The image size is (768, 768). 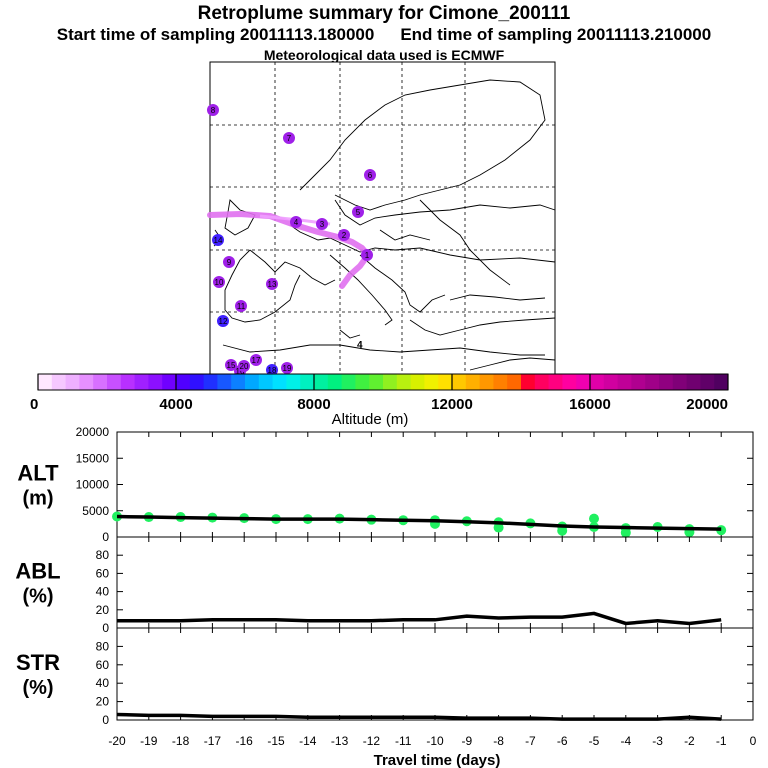 What do you see at coordinates (385, 484) in the screenshot?
I see `panel-1: 0 5000 10000 15000 20000 ALT(m)` at bounding box center [385, 484].